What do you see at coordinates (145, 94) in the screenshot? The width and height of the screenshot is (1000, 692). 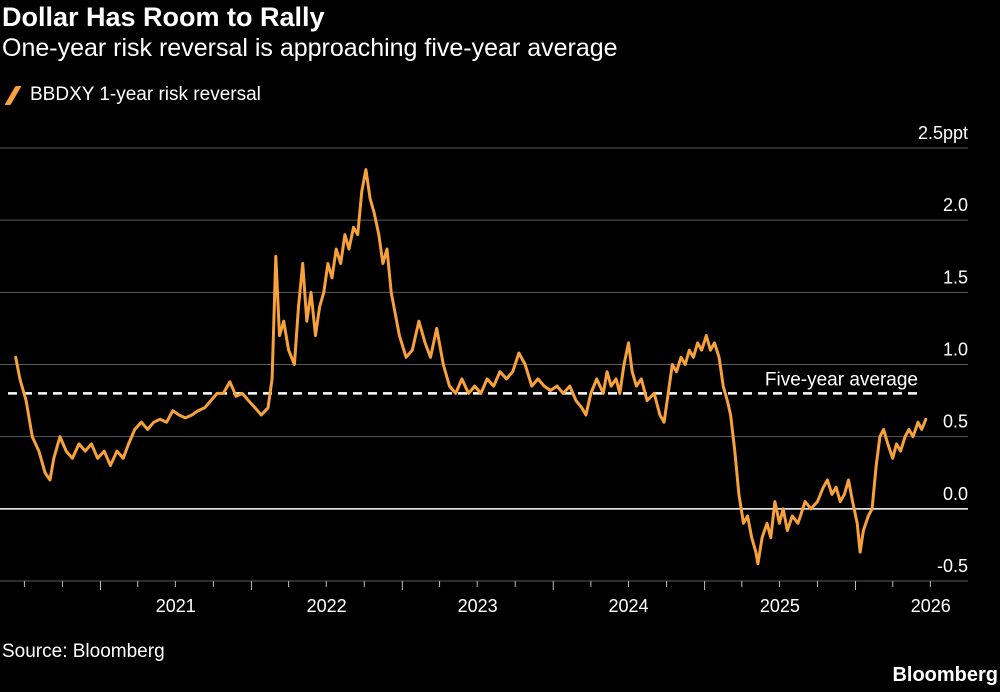 I see `legend-label: BBDXY 1-year risk reversal` at bounding box center [145, 94].